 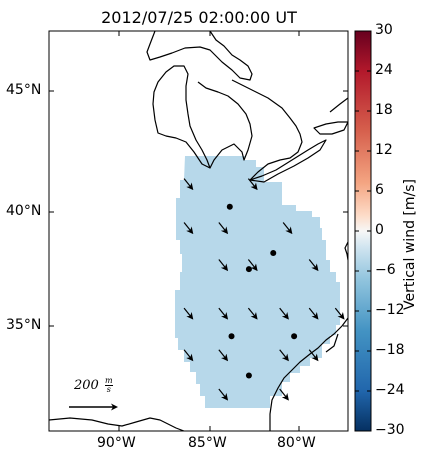 I want to click on scale-value: 200, so click(x=86, y=385).